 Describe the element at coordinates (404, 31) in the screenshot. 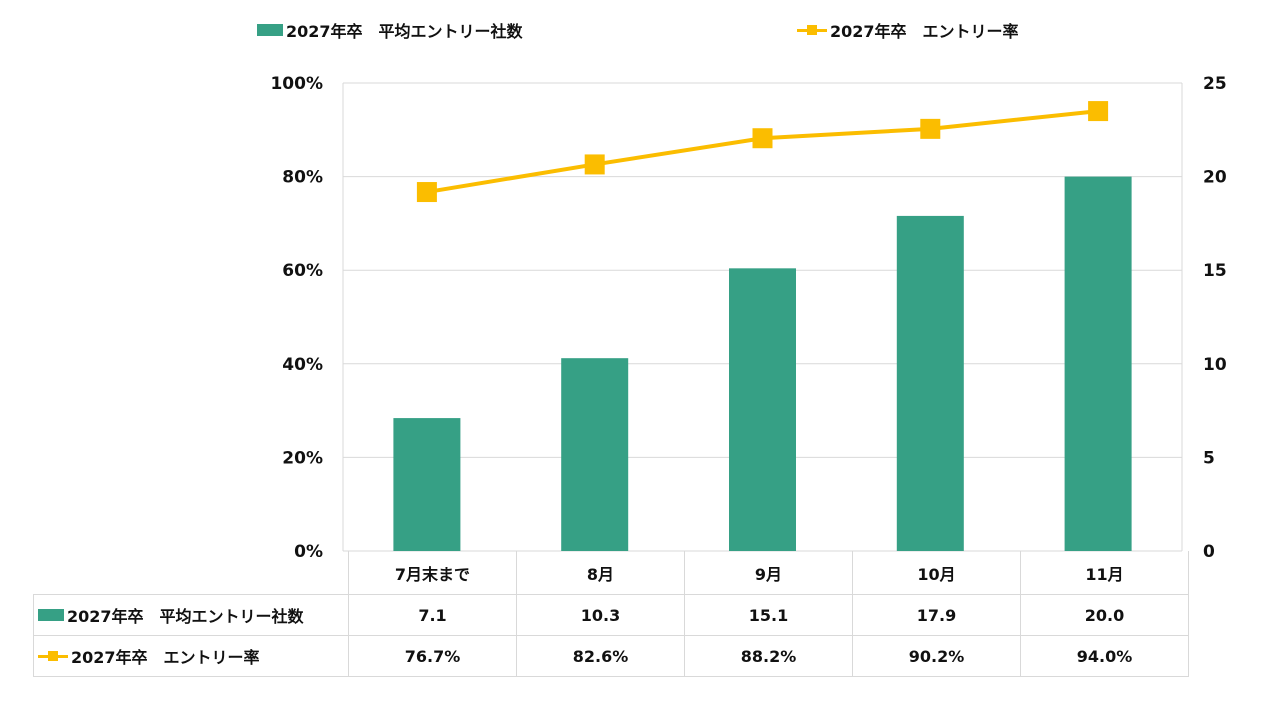

I see `legend-bar-label: 2027年卒 平均エントリー社数` at that location.